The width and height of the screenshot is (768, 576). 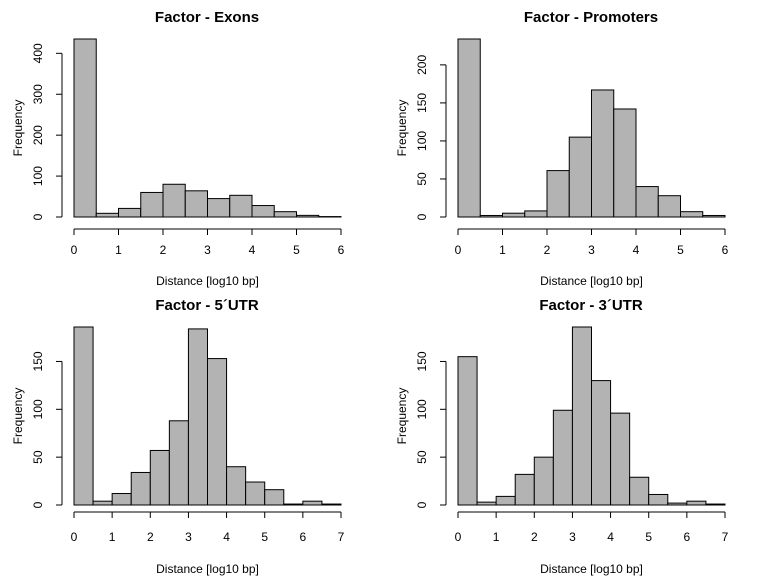 What do you see at coordinates (38, 94) in the screenshot?
I see `y-tick-label: 300` at bounding box center [38, 94].